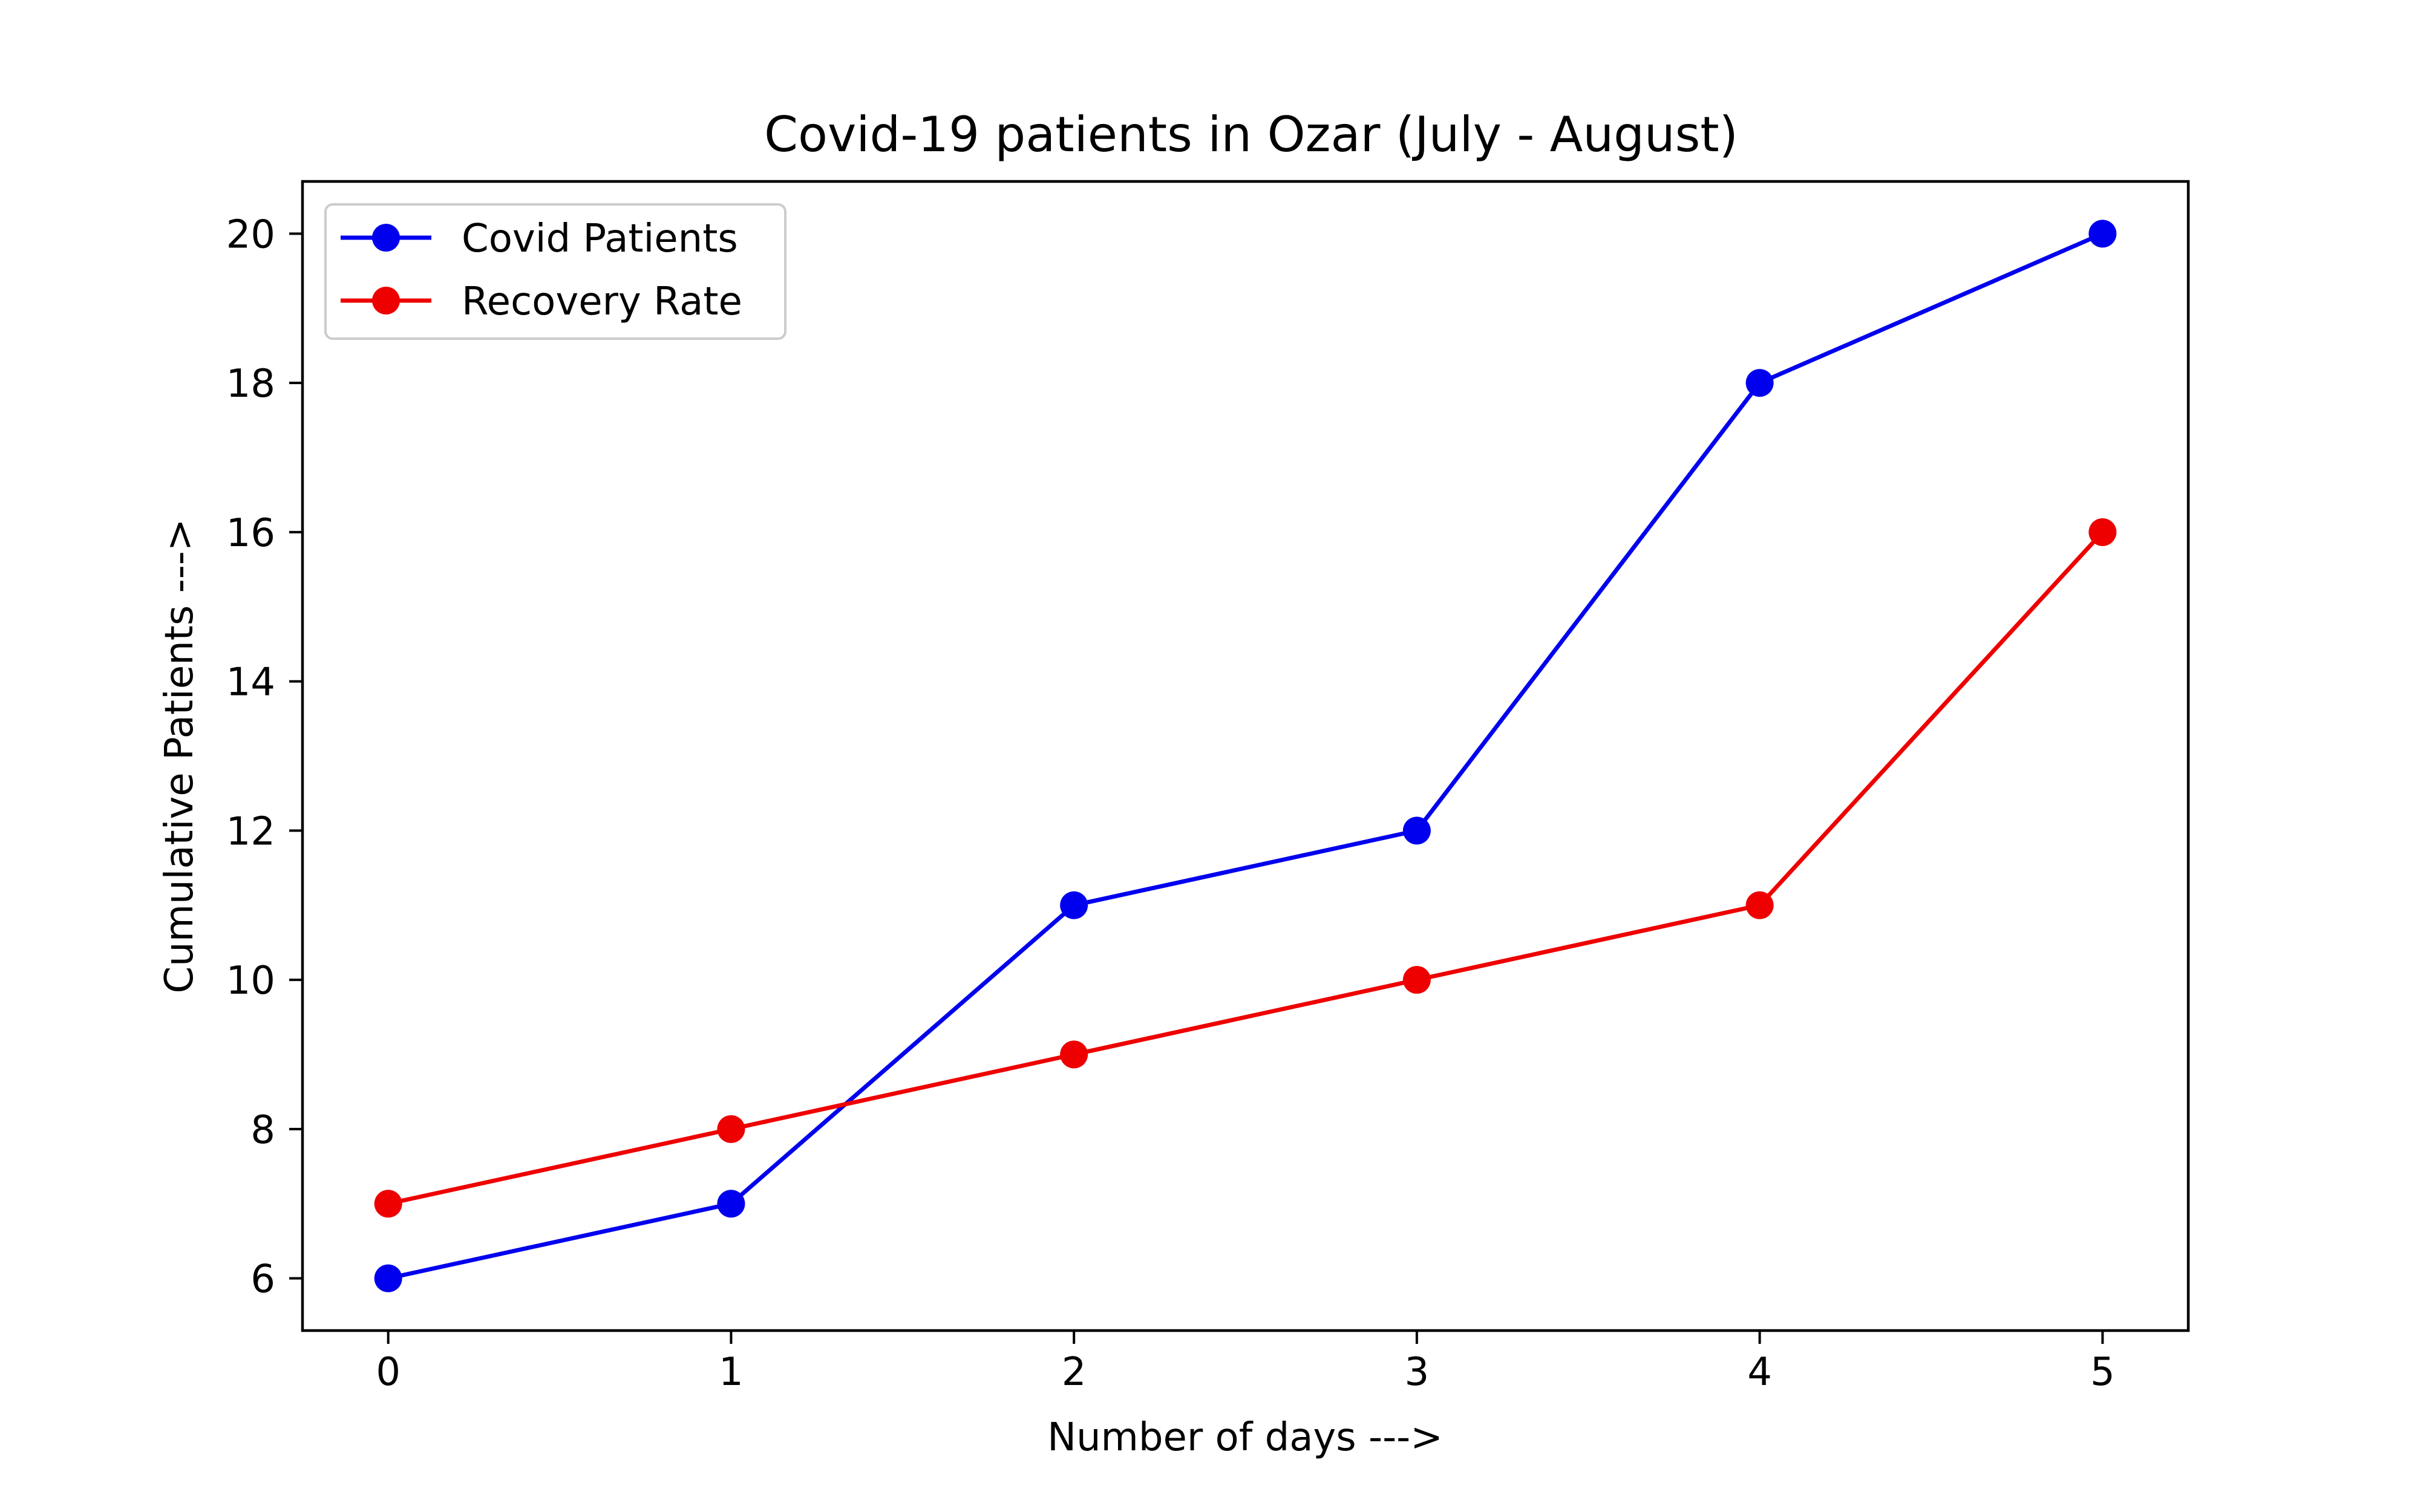 This screenshot has width=2420, height=1512. Describe the element at coordinates (251, 533) in the screenshot. I see `y-tick-label: 16` at that location.